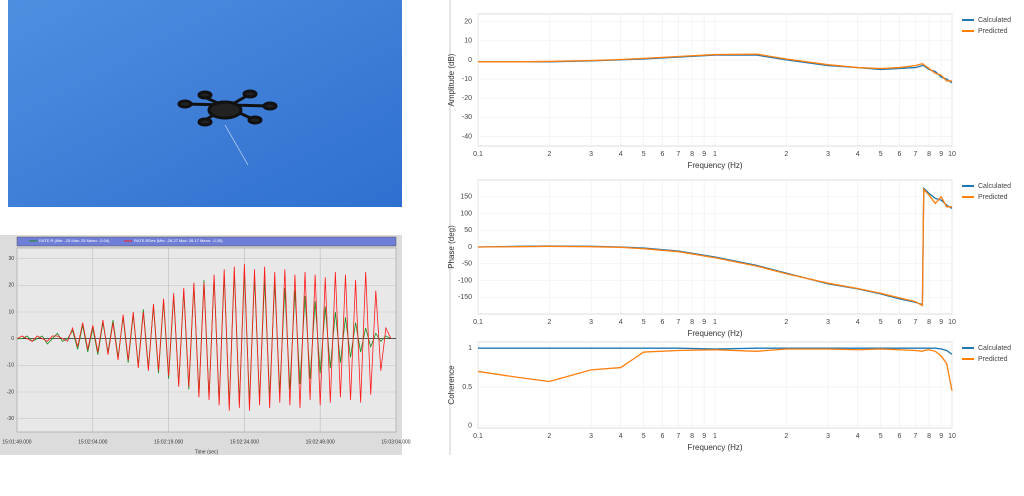 The image size is (1024, 496). I want to click on x-tick-label: 15:02:34.000, so click(244, 442).